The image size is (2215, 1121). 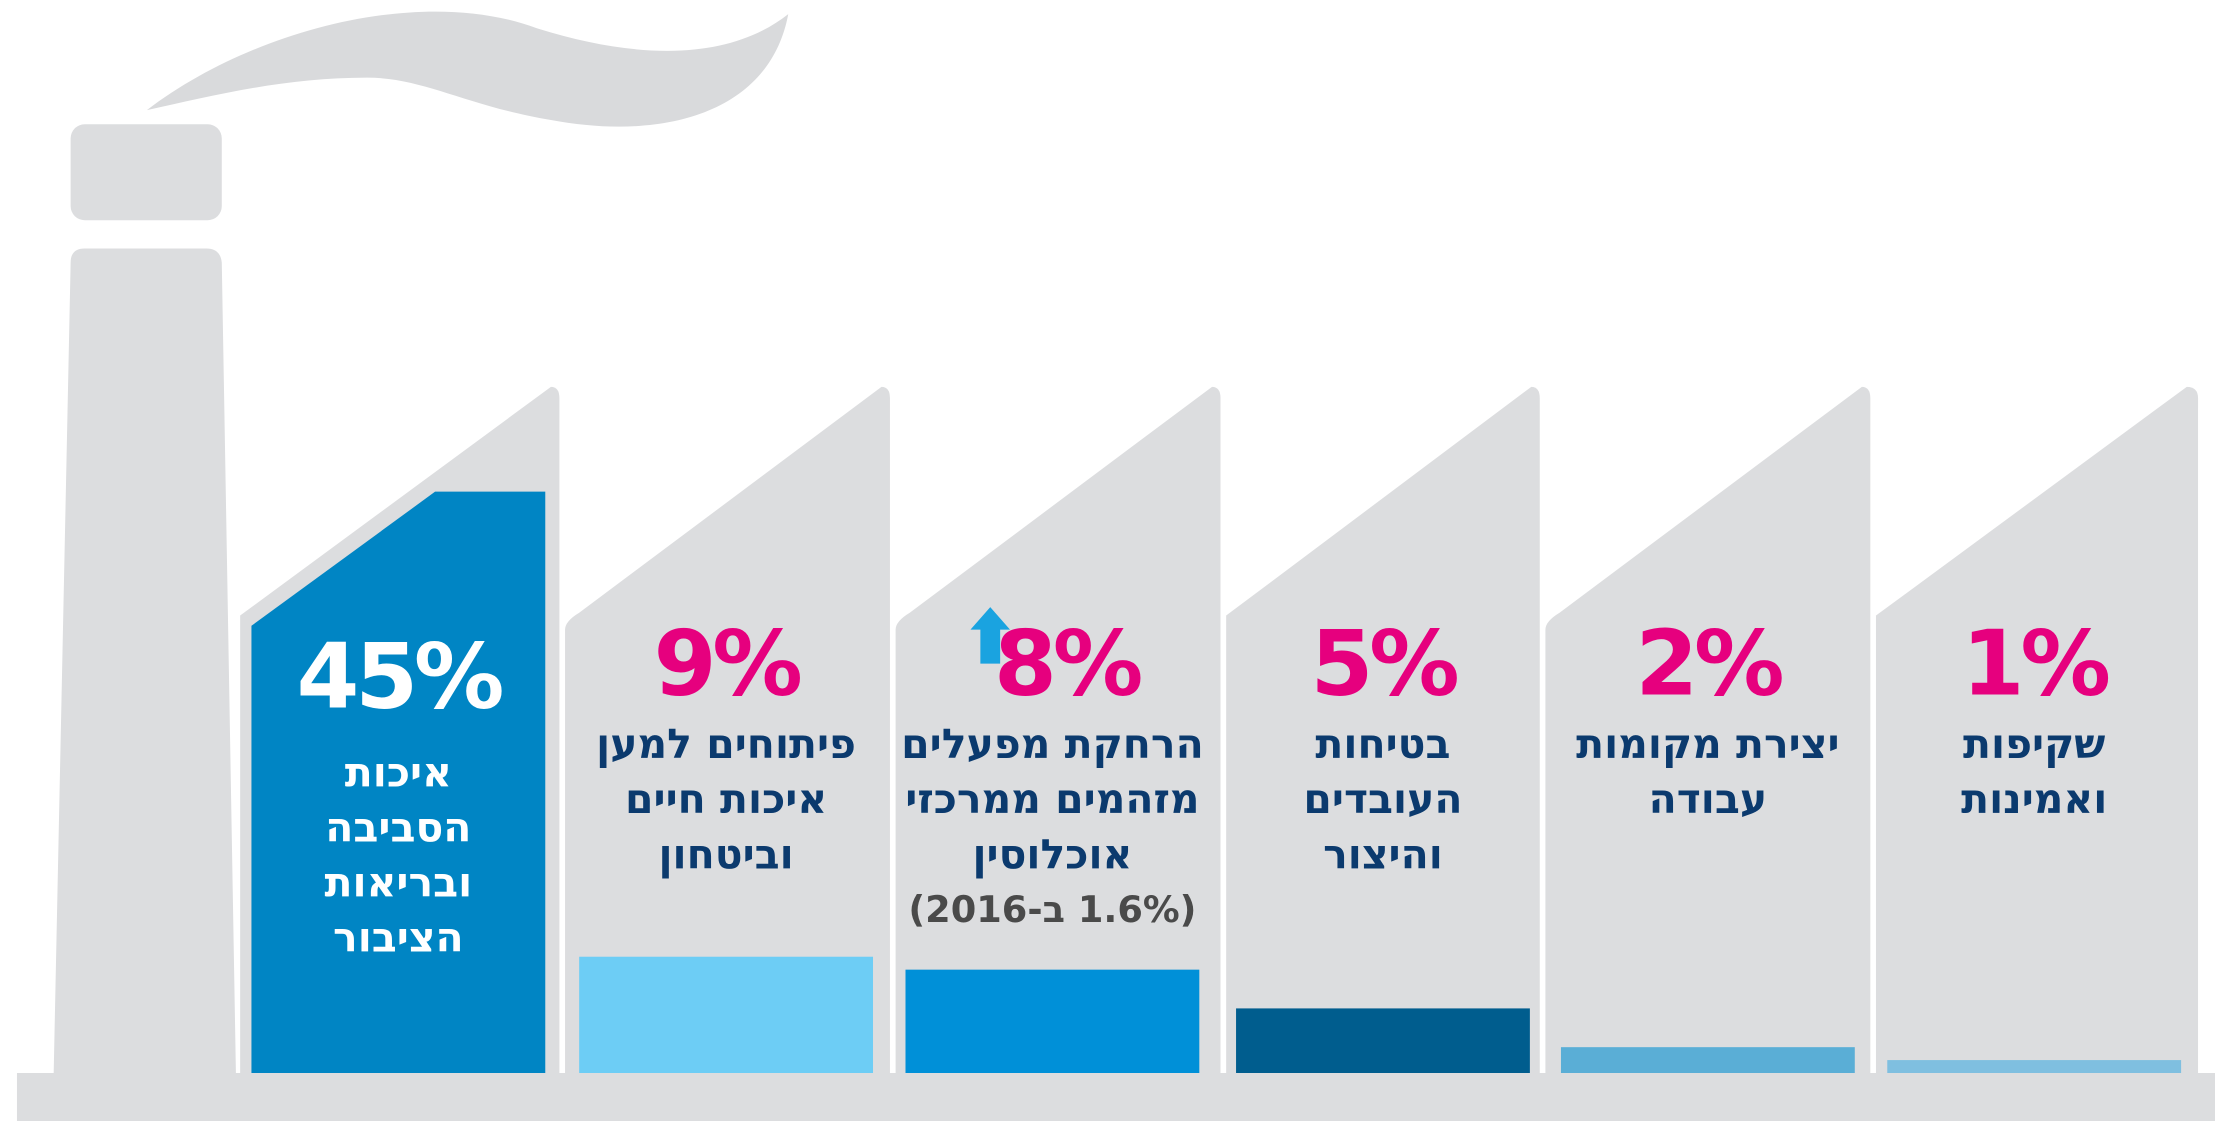 What do you see at coordinates (2034, 772) in the screenshot?
I see `category-label: שקיפות ואמינות` at bounding box center [2034, 772].